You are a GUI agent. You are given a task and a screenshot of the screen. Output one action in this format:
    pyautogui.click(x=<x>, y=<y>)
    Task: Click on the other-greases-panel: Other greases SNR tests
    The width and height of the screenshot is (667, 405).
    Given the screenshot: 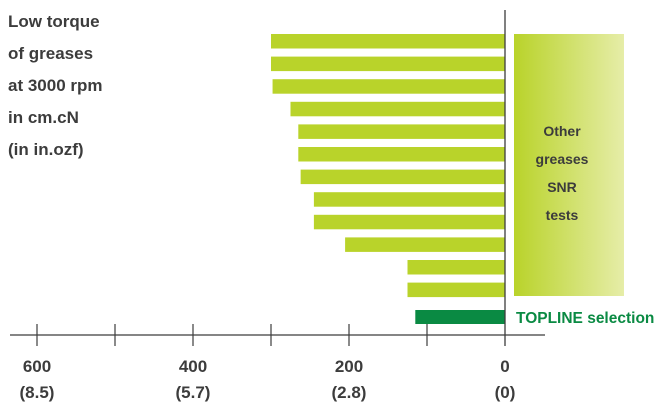 What is the action you would take?
    pyautogui.click(x=569, y=165)
    